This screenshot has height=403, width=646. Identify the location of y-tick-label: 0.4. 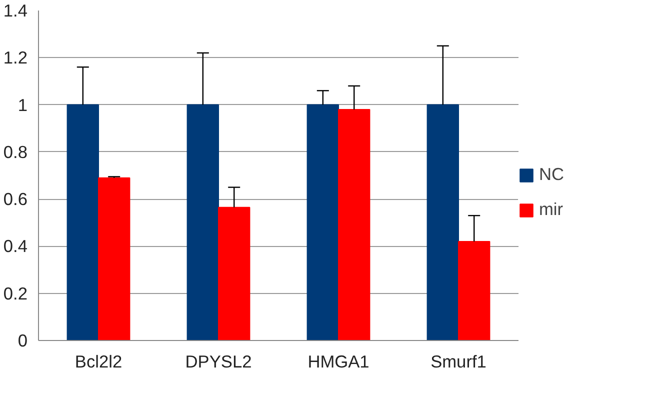
(15, 246).